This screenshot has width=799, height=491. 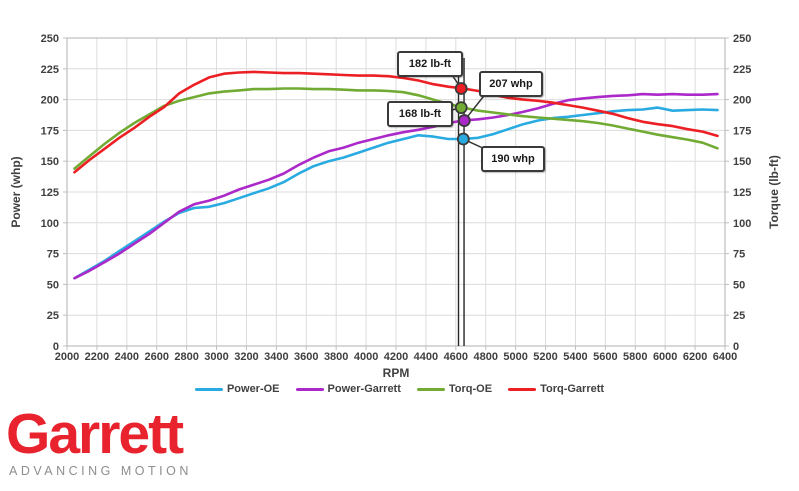 I want to click on legend-item-torq-garrett: Torq-Garrett, so click(x=556, y=389).